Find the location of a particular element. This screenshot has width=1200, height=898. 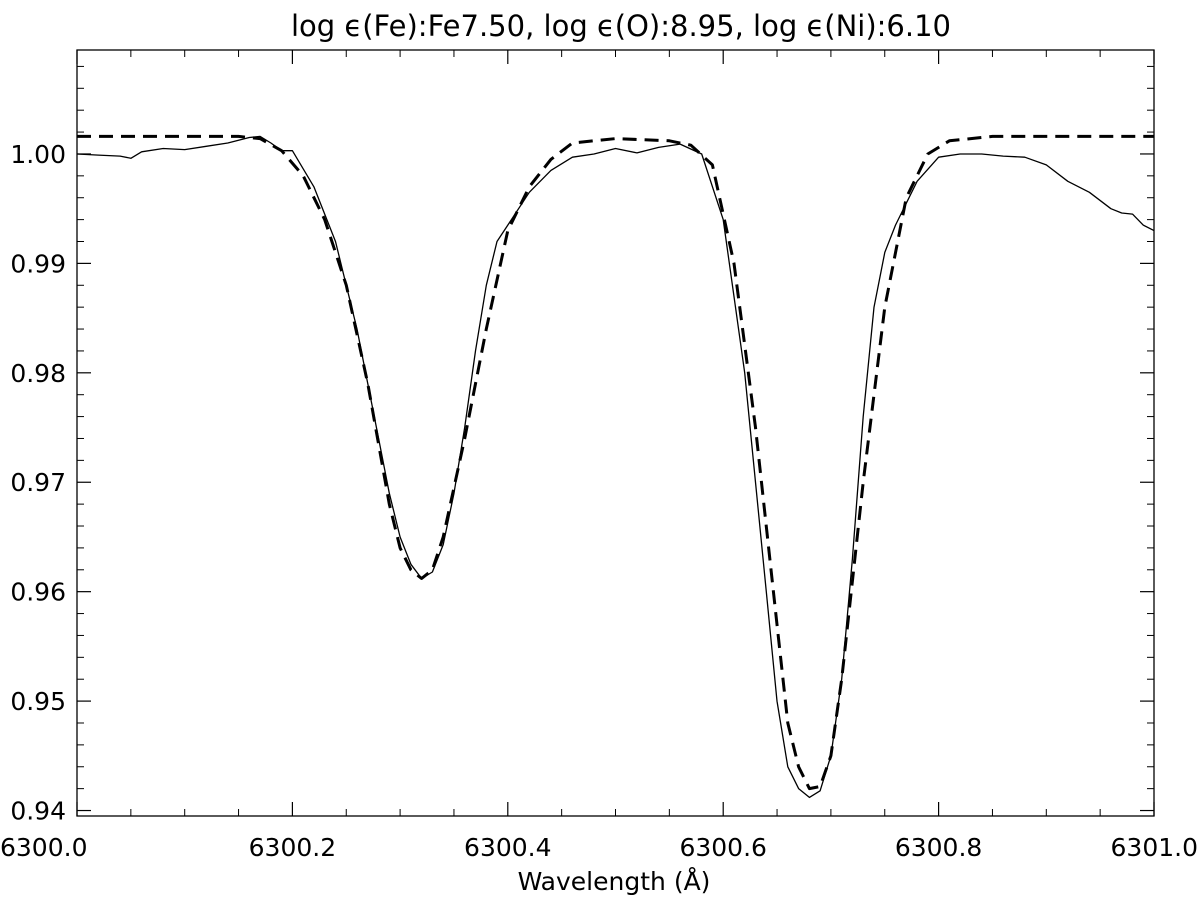

y-tick-label: 0.96 is located at coordinates (38, 592).